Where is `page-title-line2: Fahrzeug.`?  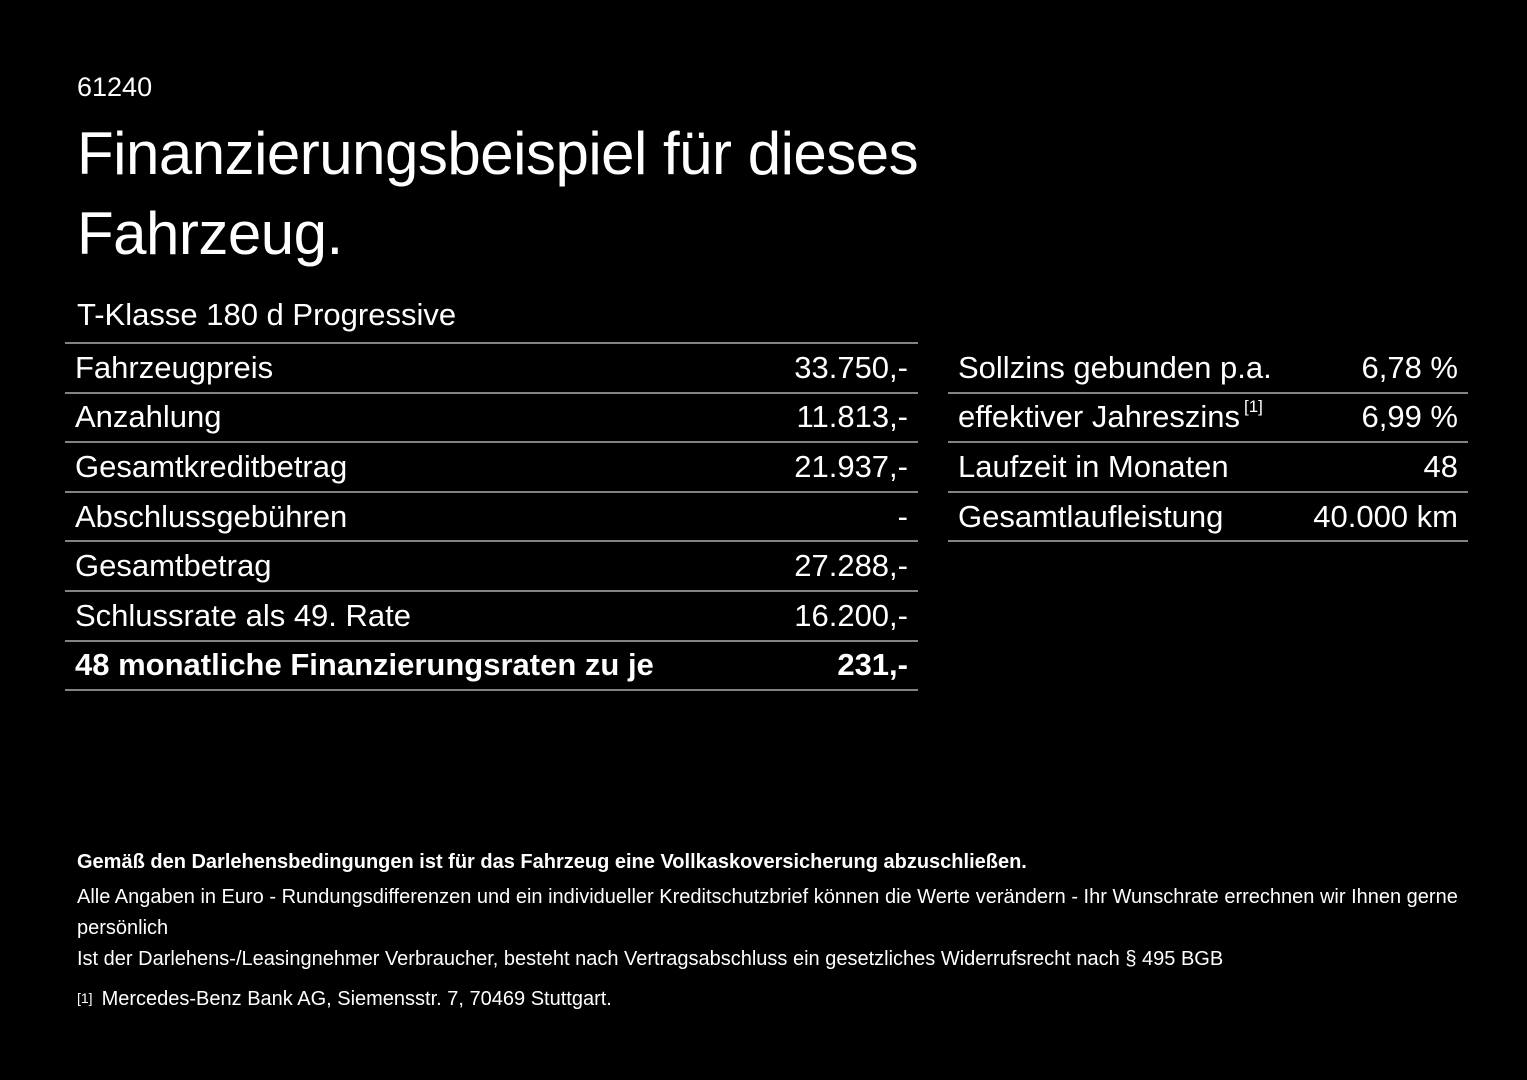 page-title-line2: Fahrzeug. is located at coordinates (210, 233).